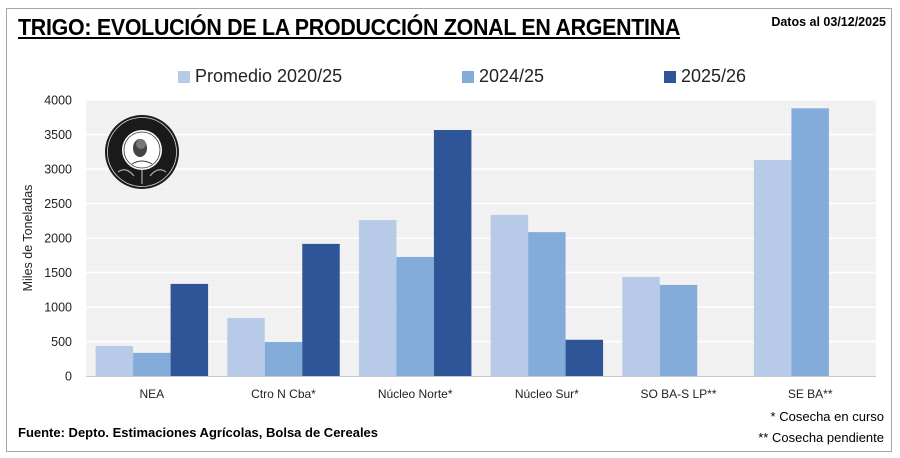 The width and height of the screenshot is (900, 458). Describe the element at coordinates (58, 273) in the screenshot. I see `y-tick-label: 1500` at that location.